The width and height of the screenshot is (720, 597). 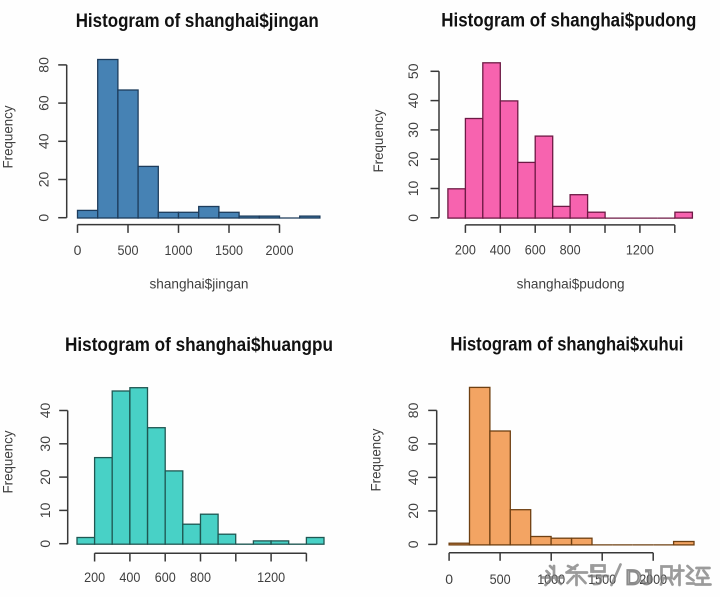 What do you see at coordinates (639, 578) in the screenshot?
I see `svg-text: DJ` at bounding box center [639, 578].